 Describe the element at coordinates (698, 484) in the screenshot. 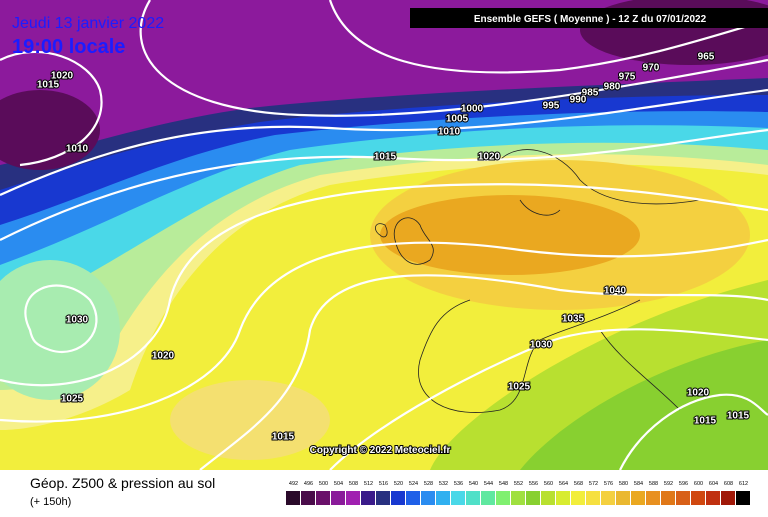

I see `scale-label: 600` at that location.